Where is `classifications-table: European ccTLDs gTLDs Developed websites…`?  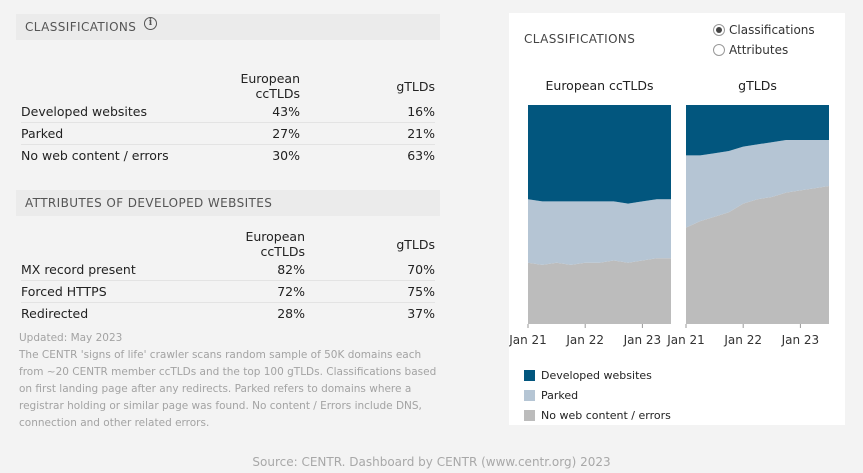
classifications-table: European ccTLDs gTLDs Developed websites… is located at coordinates (228, 118).